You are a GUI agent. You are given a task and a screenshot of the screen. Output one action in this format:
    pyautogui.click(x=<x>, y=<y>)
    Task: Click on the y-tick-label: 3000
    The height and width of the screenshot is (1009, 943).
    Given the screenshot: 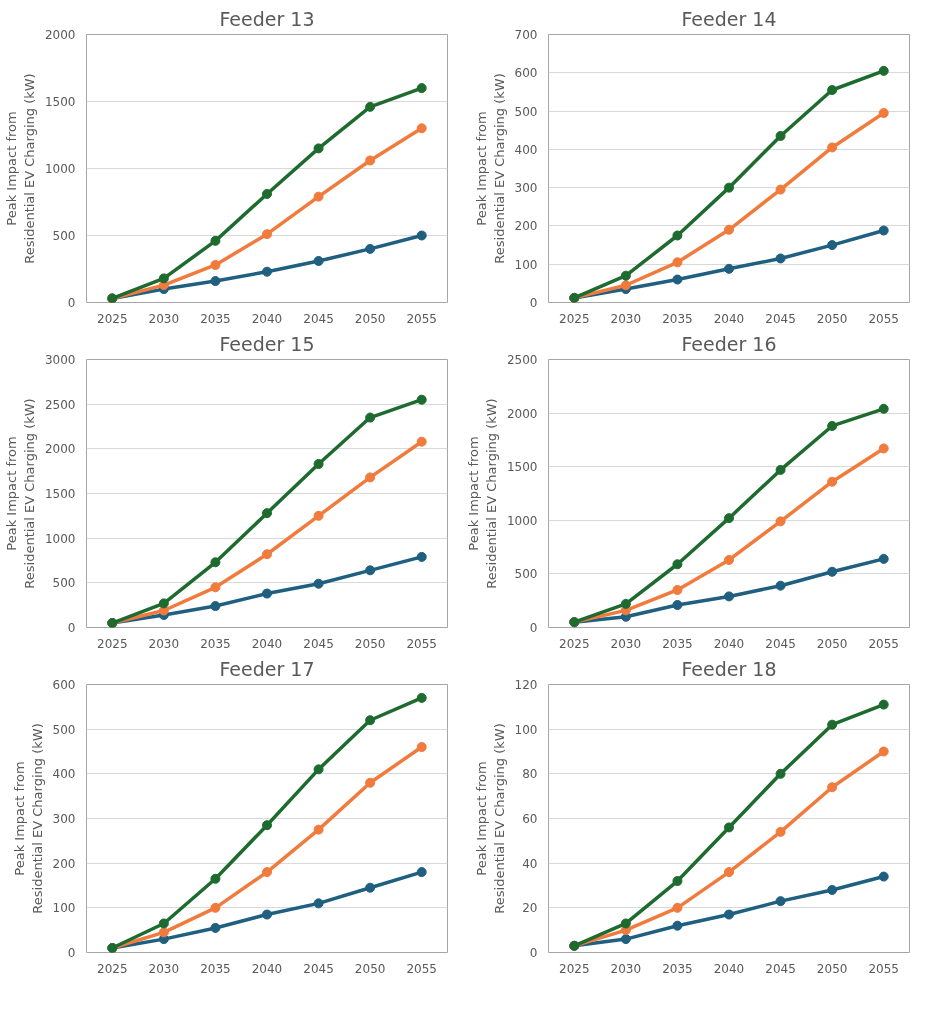 What is the action you would take?
    pyautogui.click(x=60, y=360)
    